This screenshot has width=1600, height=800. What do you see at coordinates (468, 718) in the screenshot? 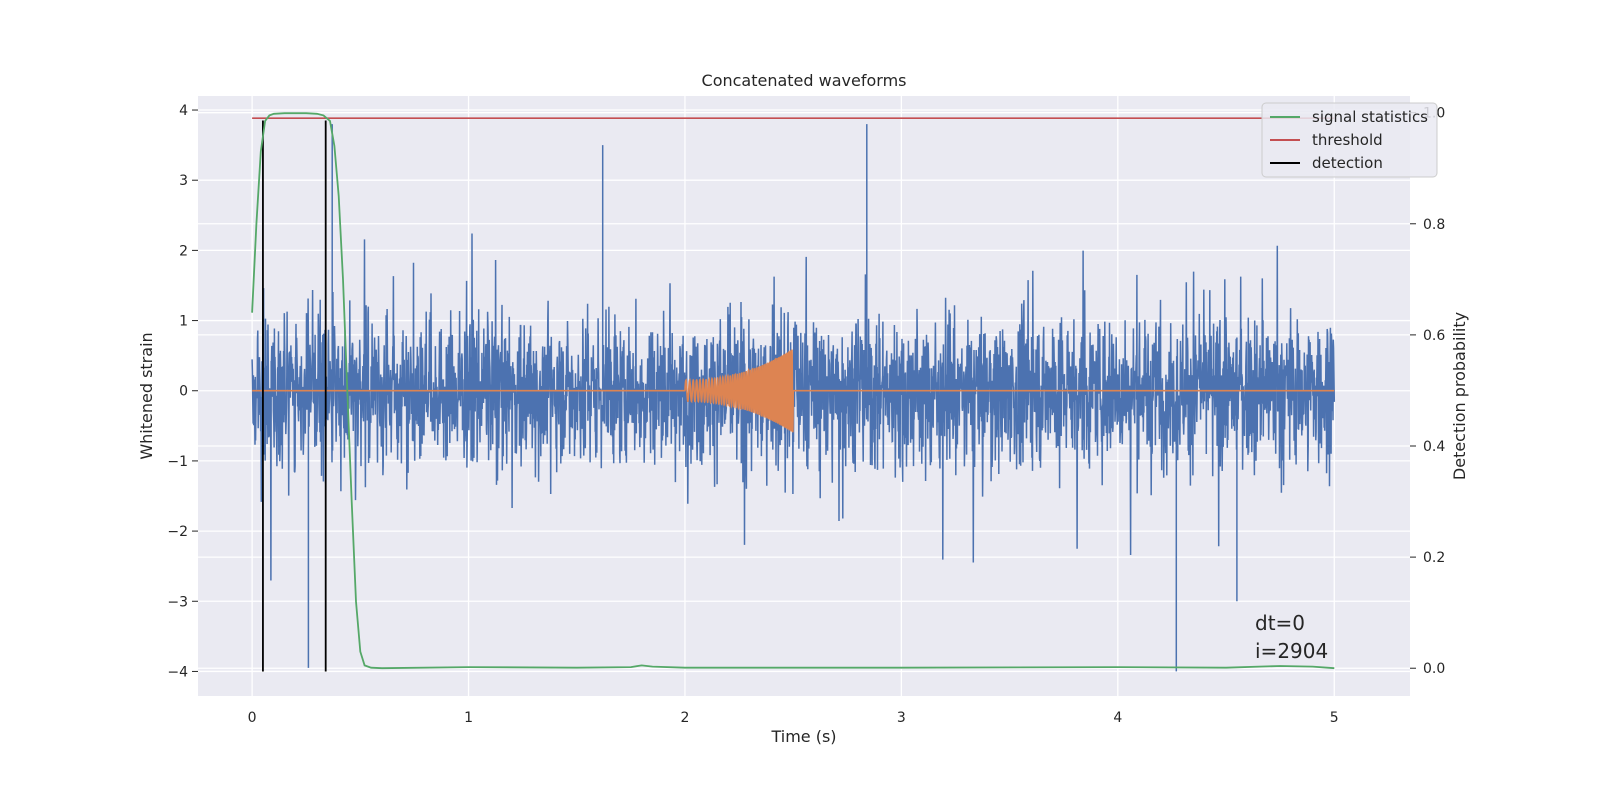
I see `x-tick-label: 1` at bounding box center [468, 718].